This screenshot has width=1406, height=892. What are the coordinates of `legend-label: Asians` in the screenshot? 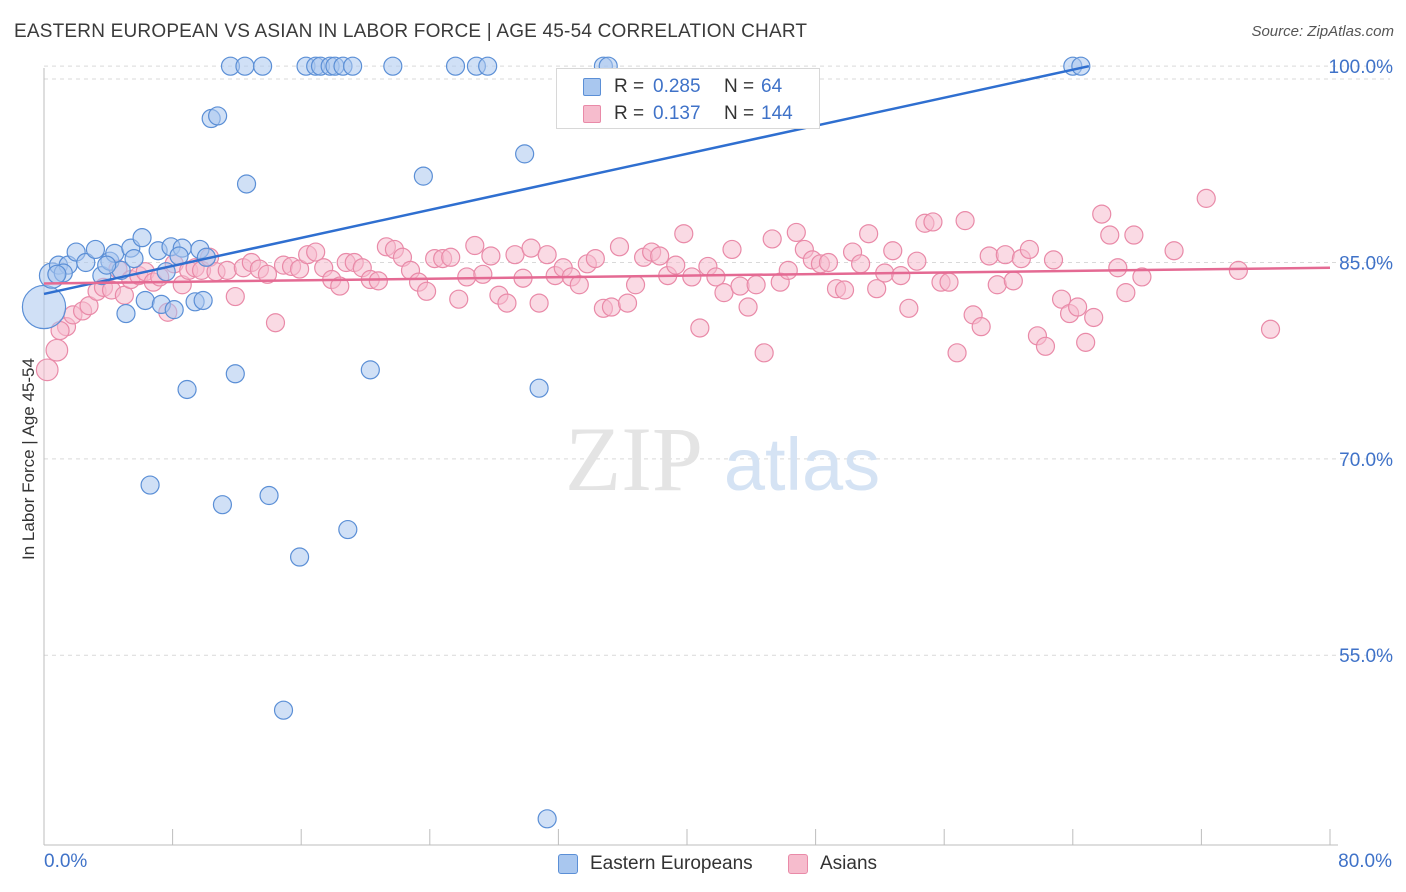 It's located at (849, 863).